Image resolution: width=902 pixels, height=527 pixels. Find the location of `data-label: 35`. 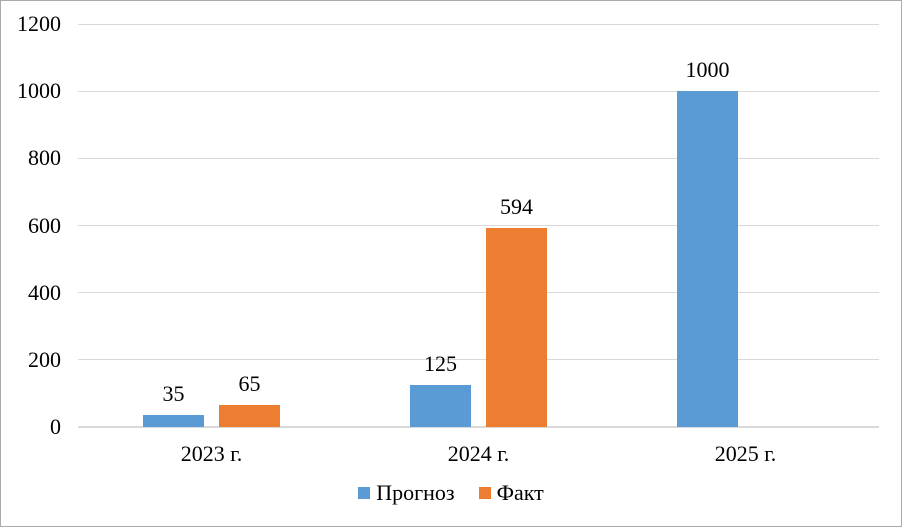

data-label: 35 is located at coordinates (173, 394).